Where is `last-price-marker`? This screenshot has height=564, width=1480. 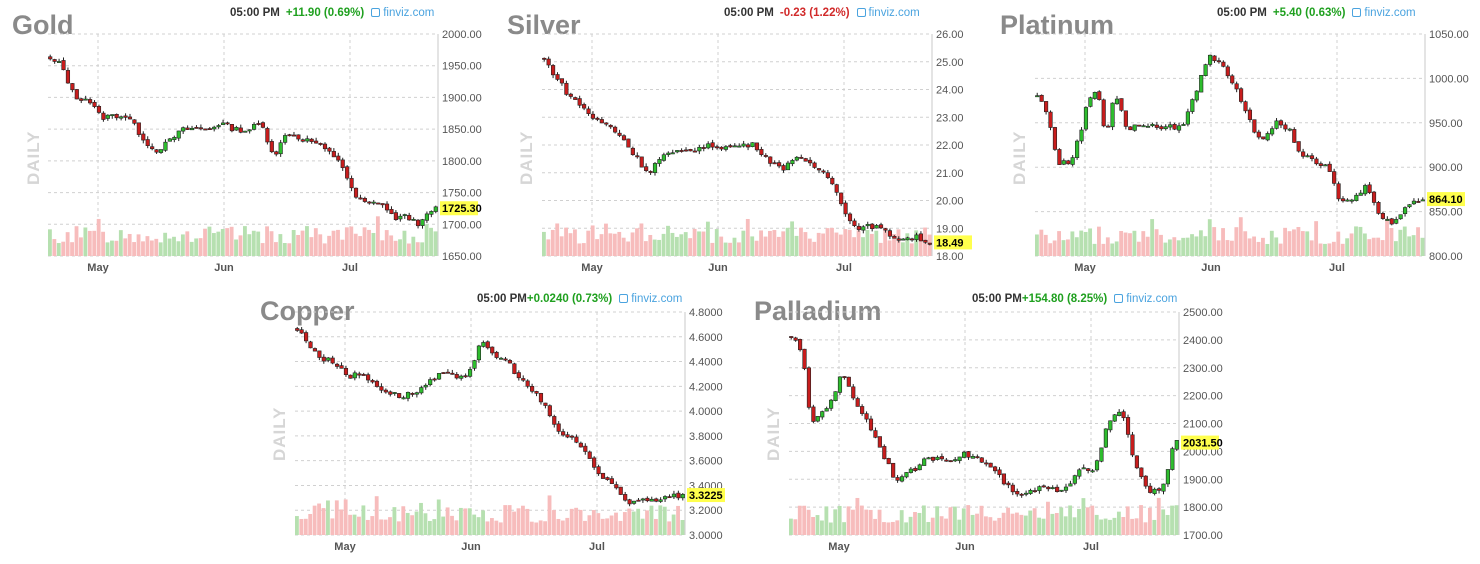
last-price-marker is located at coordinates (953, 242).